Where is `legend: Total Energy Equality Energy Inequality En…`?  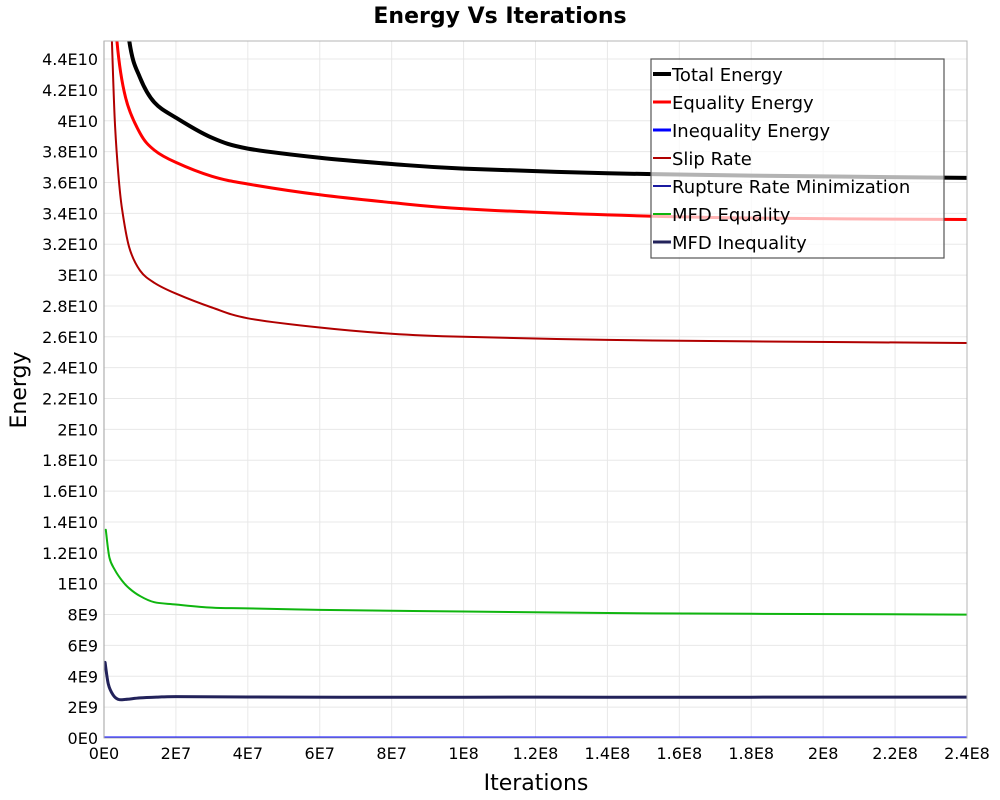
legend: Total Energy Equality Energy Inequality En… is located at coordinates (797, 158).